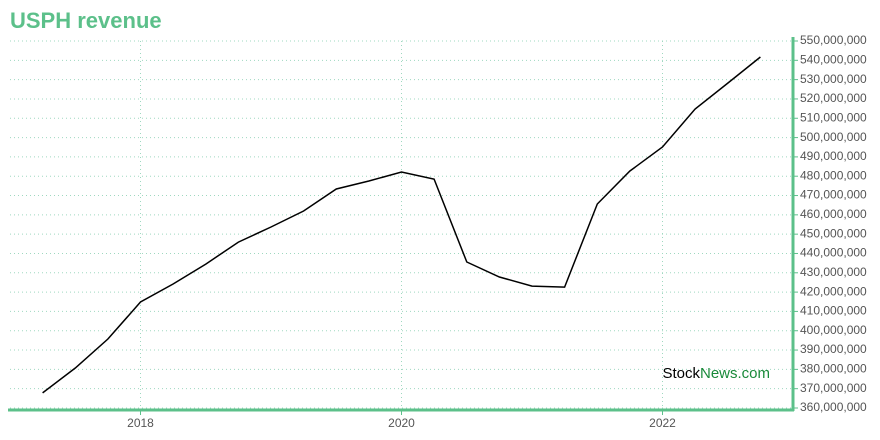 Image resolution: width=880 pixels, height=440 pixels. I want to click on y-tick-label: 420,000,000, so click(833, 291).